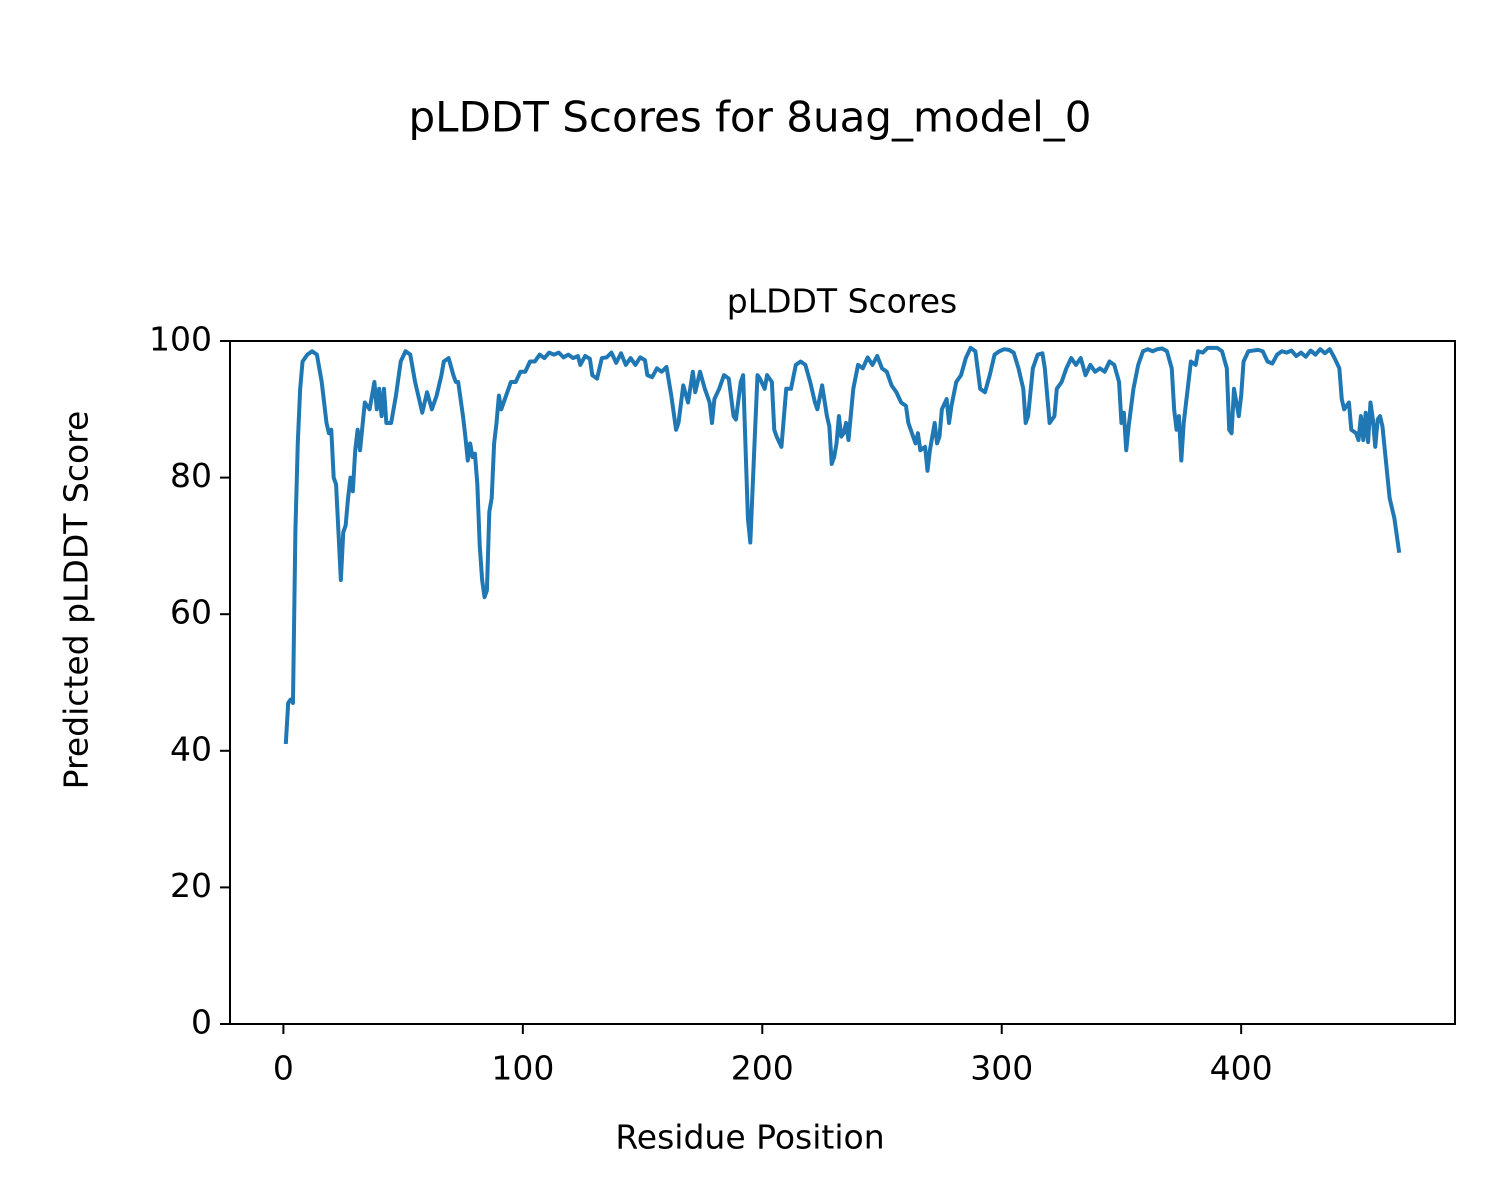  What do you see at coordinates (1241, 1068) in the screenshot?
I see `x-tick-label: 400` at bounding box center [1241, 1068].